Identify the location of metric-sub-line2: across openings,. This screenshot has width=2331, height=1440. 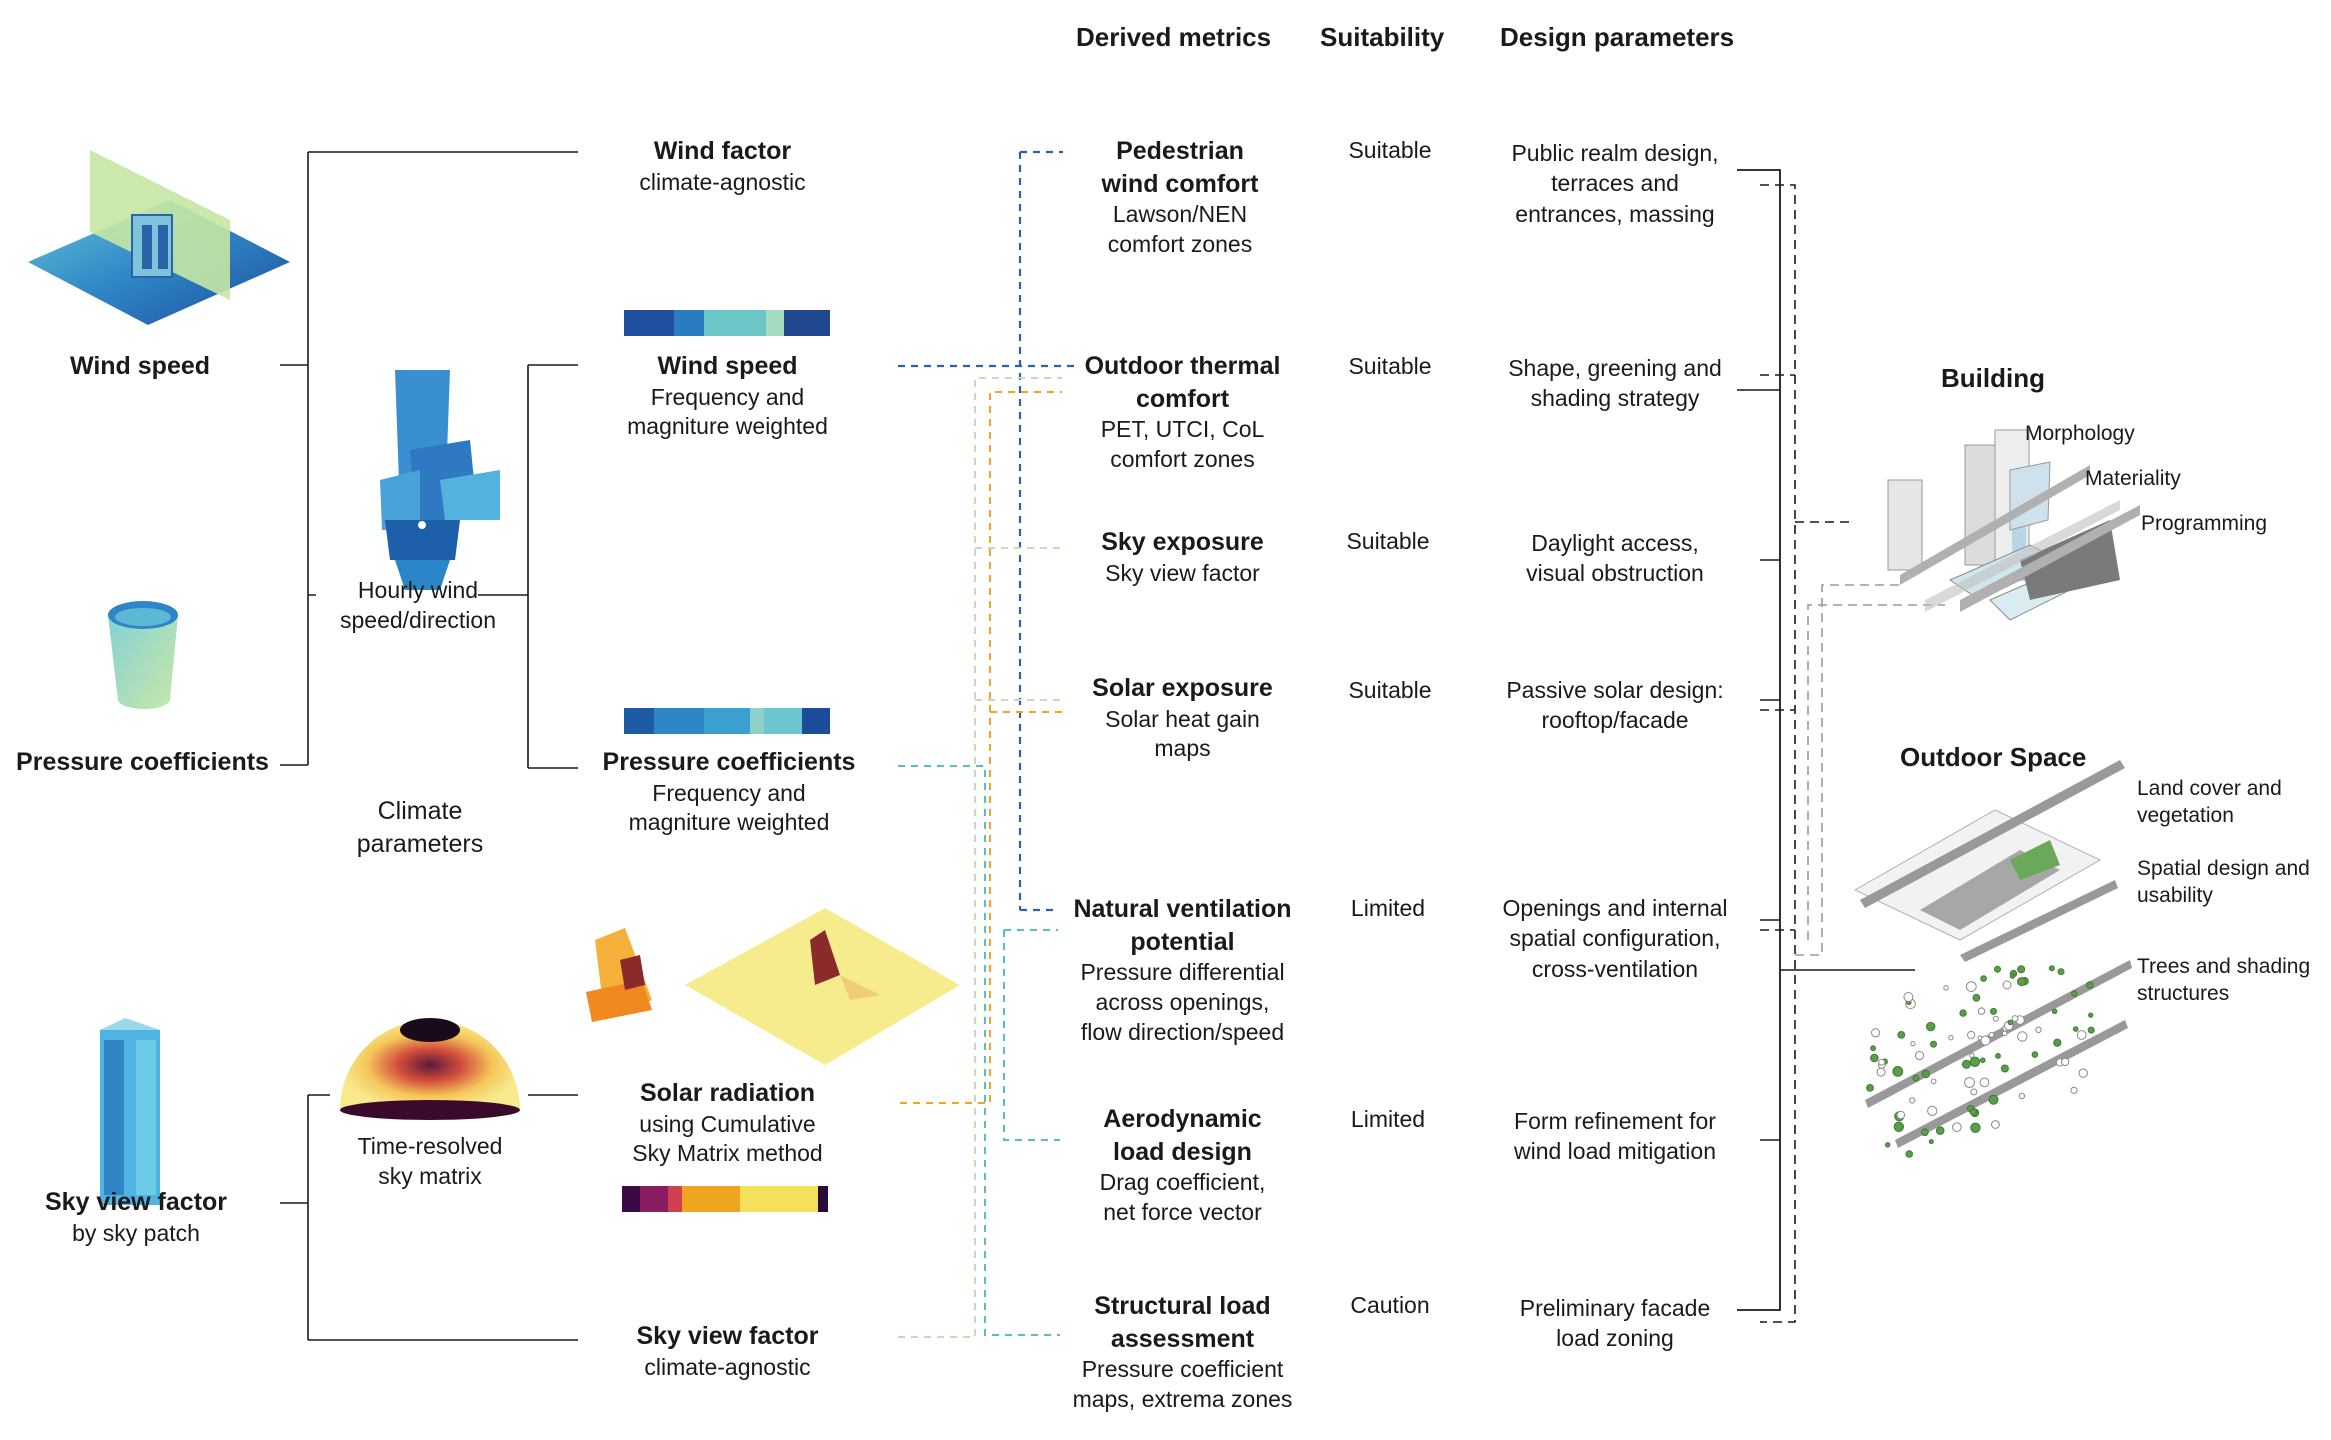
(1182, 1001).